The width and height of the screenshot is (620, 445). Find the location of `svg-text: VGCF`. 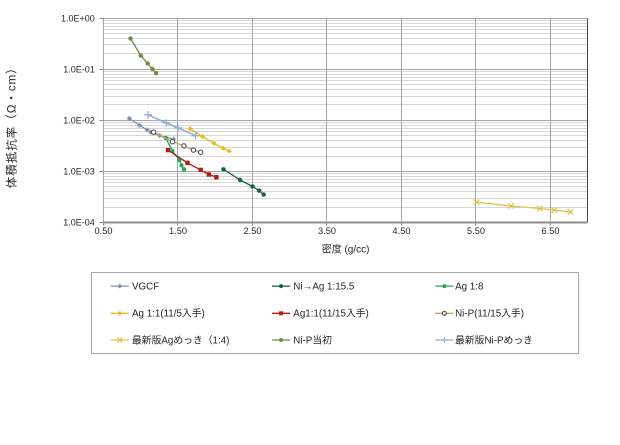

svg-text: VGCF is located at coordinates (145, 286).